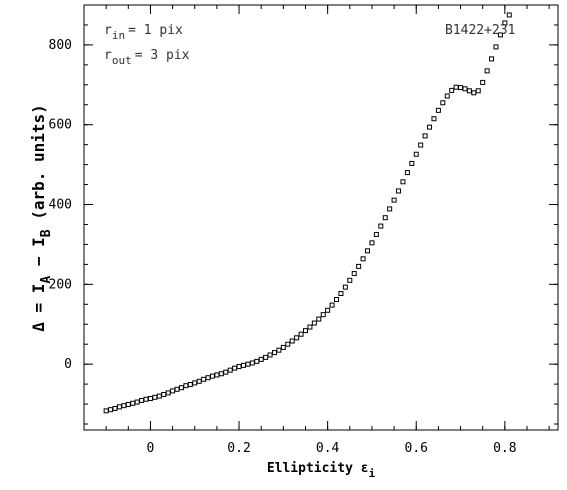  I want to click on y-tick-label: 800, so click(60, 45).